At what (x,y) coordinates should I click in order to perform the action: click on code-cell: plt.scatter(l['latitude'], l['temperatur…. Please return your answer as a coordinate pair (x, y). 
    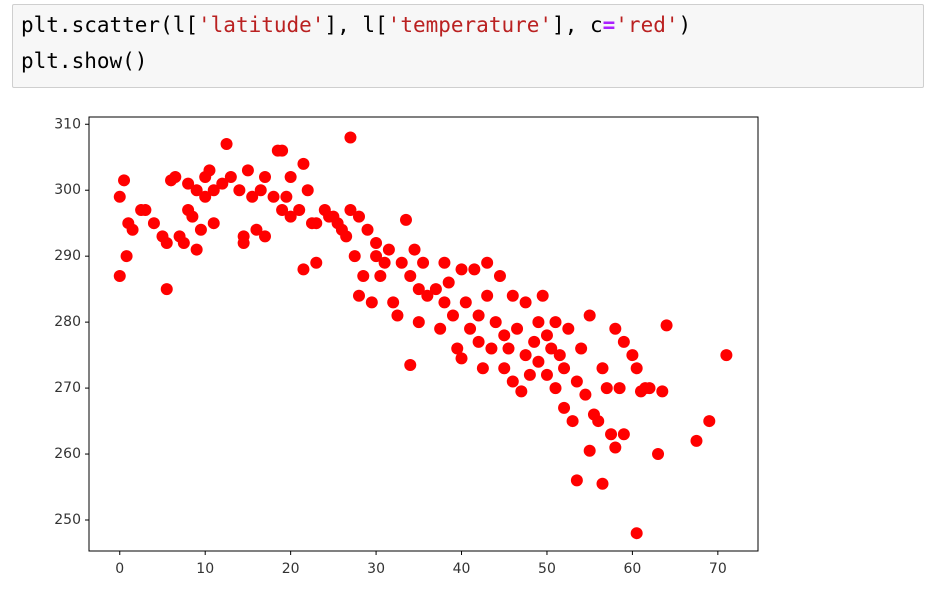
    Looking at the image, I should click on (468, 46).